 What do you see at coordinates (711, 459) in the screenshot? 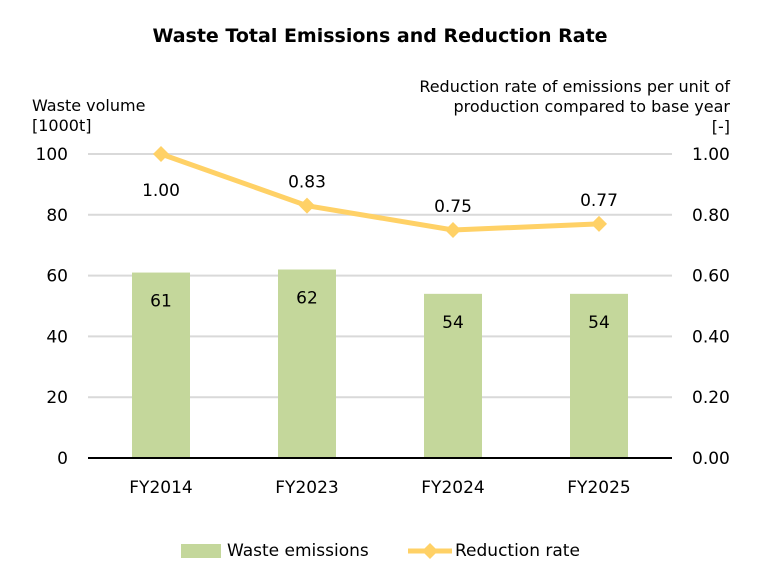
I see `right-tick-label: 0.00` at bounding box center [711, 459].